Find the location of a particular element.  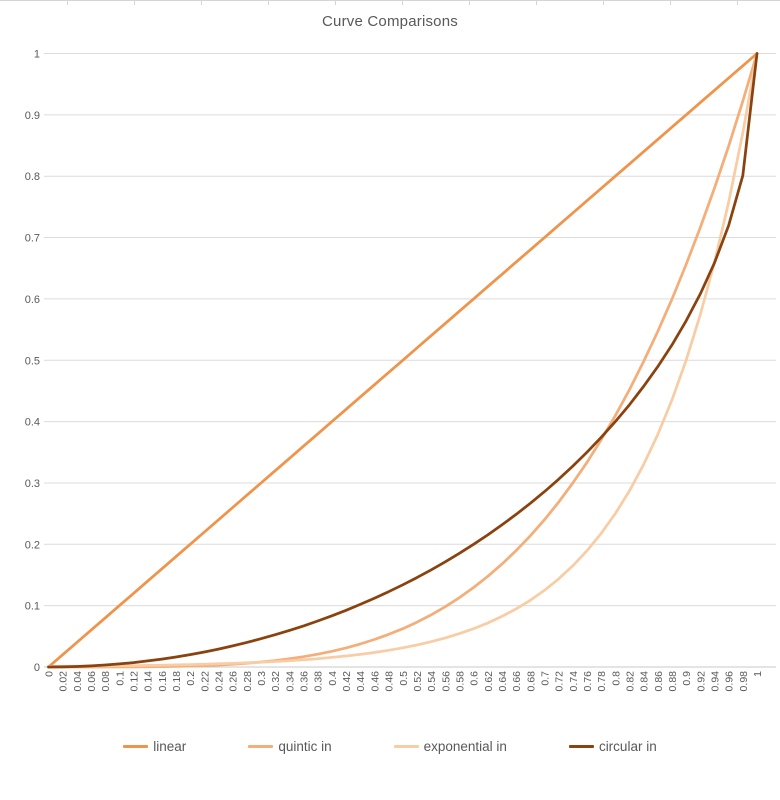

x-tick-label: 0.86 is located at coordinates (659, 681).